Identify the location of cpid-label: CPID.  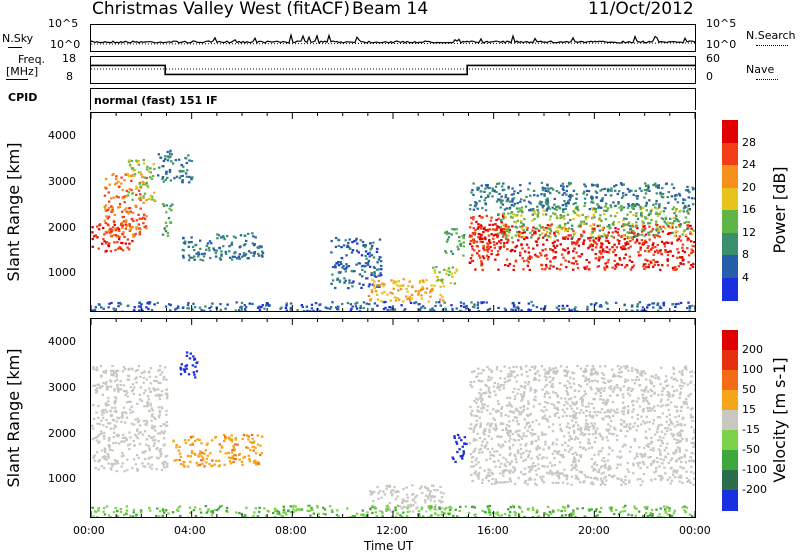
(23, 97).